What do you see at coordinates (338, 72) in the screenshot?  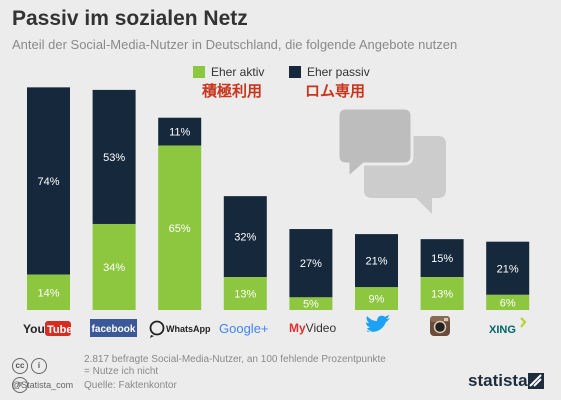 I see `legend-label-passive: Eher passiv` at bounding box center [338, 72].